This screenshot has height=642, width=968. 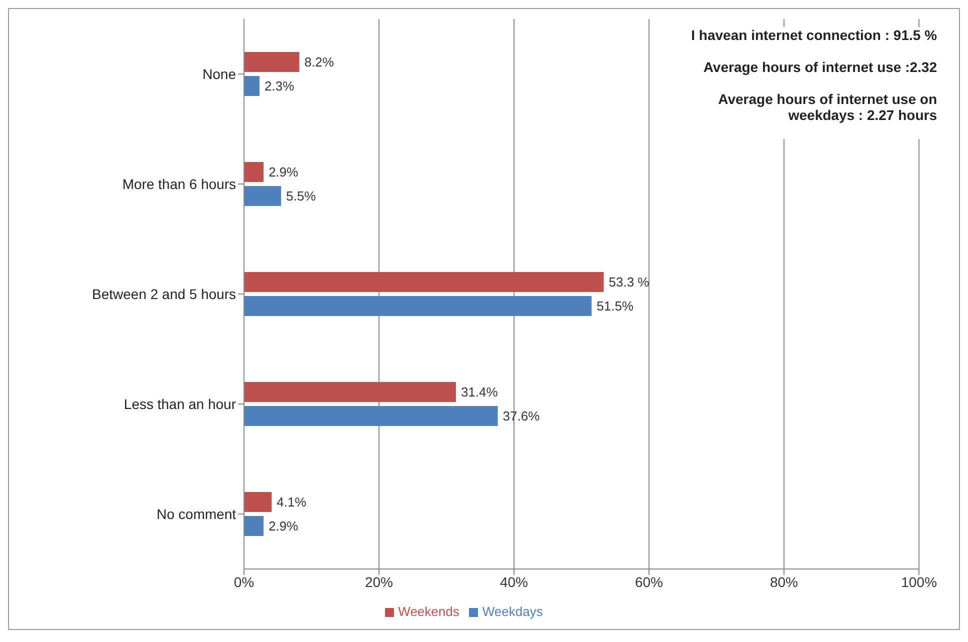 What do you see at coordinates (196, 514) in the screenshot?
I see `y-tick-label: No comment` at bounding box center [196, 514].